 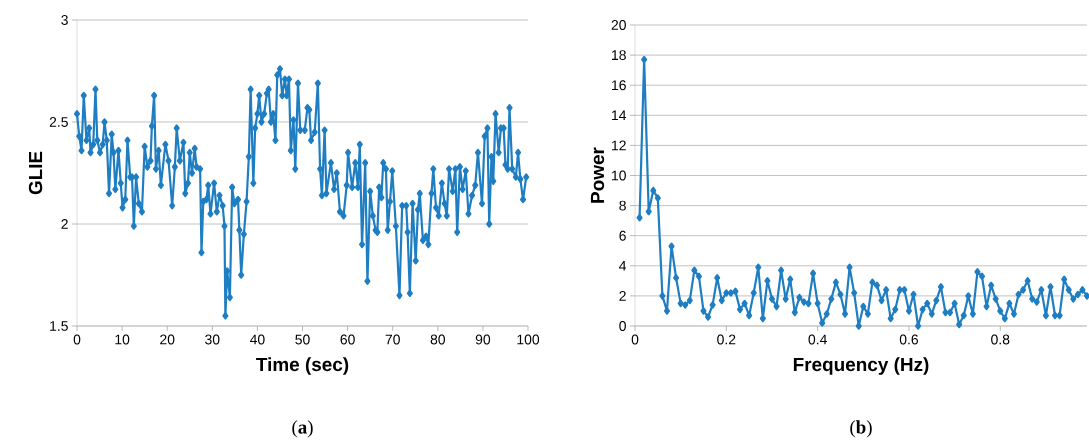 I want to click on x-tick-label: 70, so click(x=392, y=339).